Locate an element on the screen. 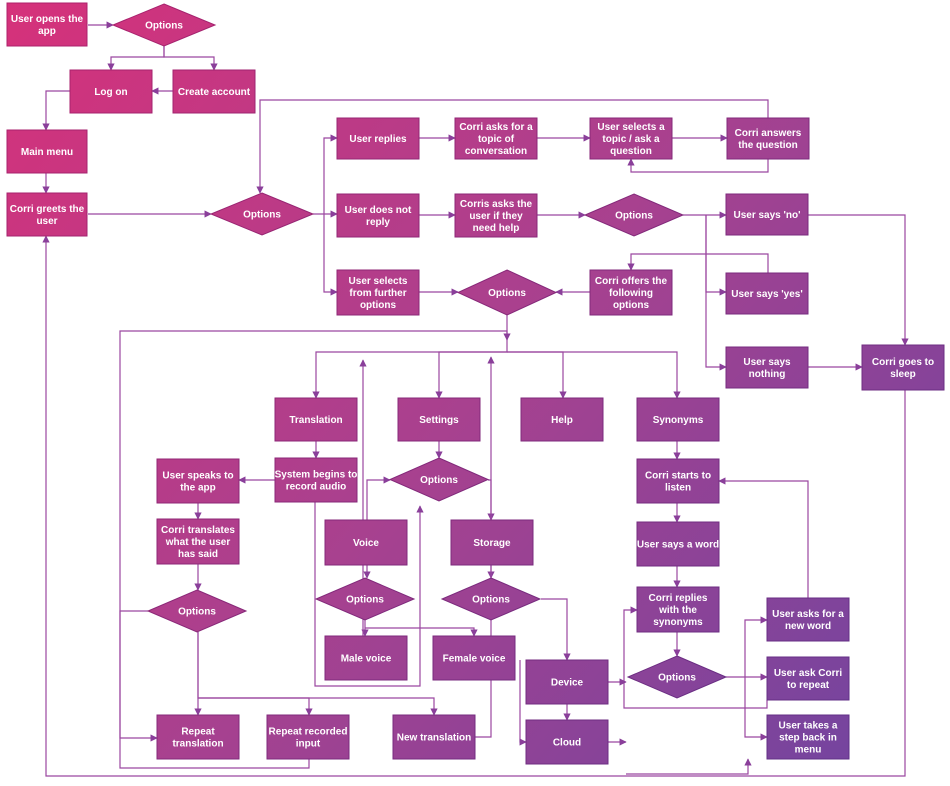  process-node: User says nothing is located at coordinates (767, 367).